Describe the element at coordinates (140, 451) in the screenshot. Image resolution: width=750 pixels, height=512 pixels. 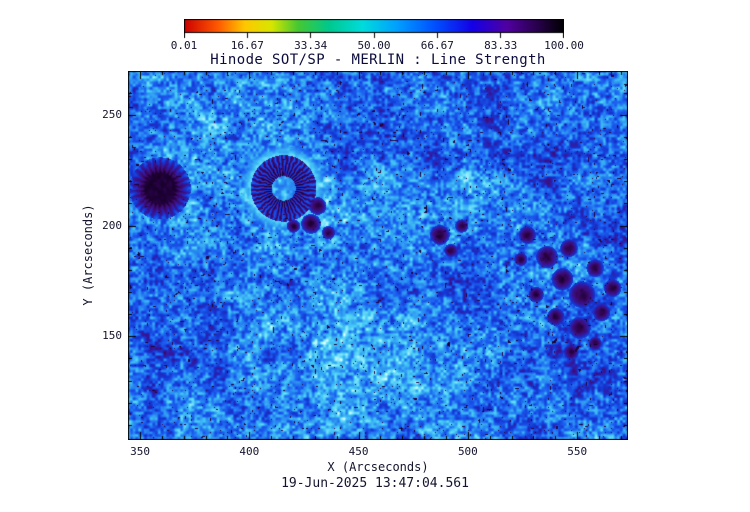
I see `x-axis-tick-label: 350` at that location.